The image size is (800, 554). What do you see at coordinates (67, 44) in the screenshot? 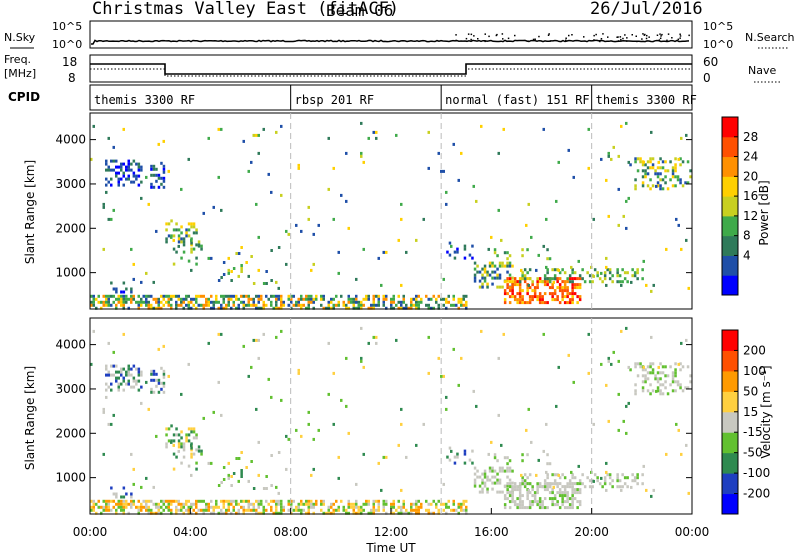
I see `nsky-tick-low: 10^0` at bounding box center [67, 44].